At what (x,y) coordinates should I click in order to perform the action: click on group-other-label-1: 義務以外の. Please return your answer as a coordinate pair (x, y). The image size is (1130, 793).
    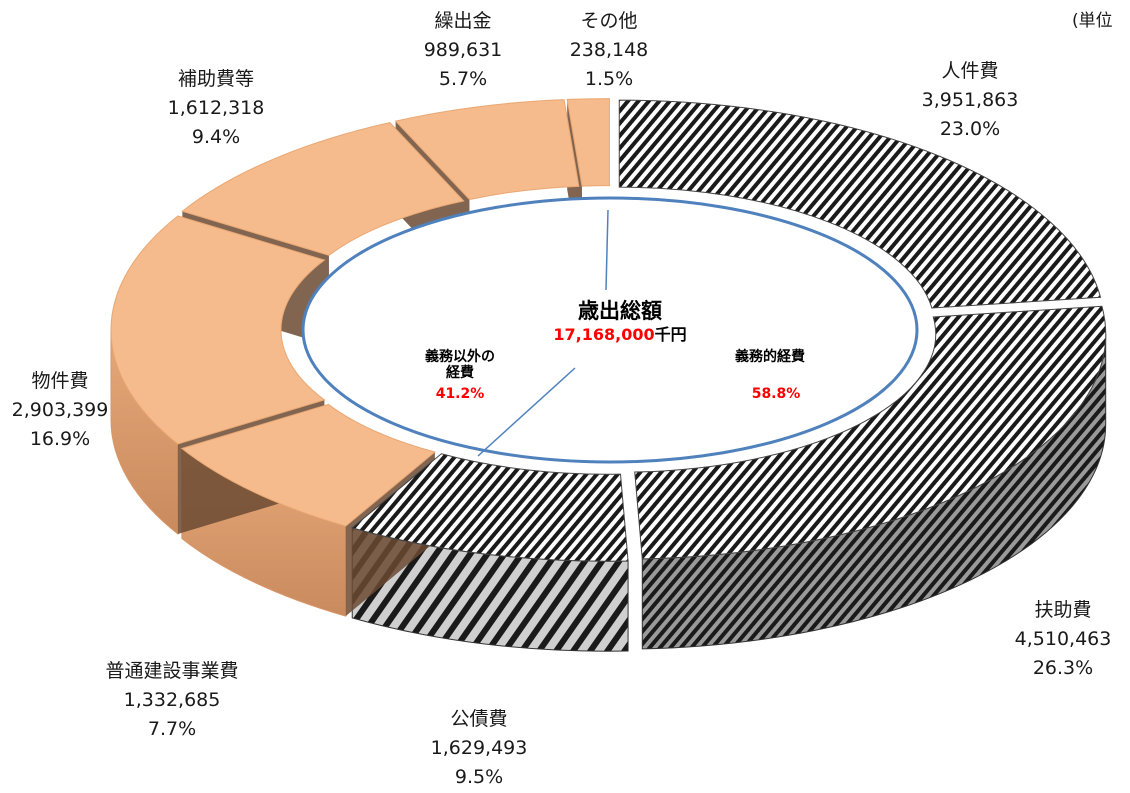
    Looking at the image, I should click on (460, 356).